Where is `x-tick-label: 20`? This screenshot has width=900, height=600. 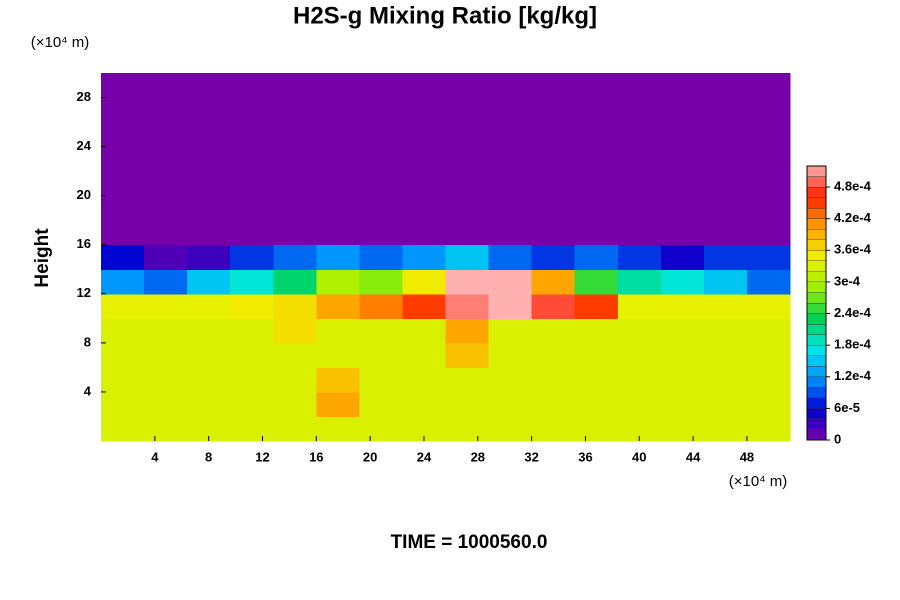 x-tick-label: 20 is located at coordinates (370, 456).